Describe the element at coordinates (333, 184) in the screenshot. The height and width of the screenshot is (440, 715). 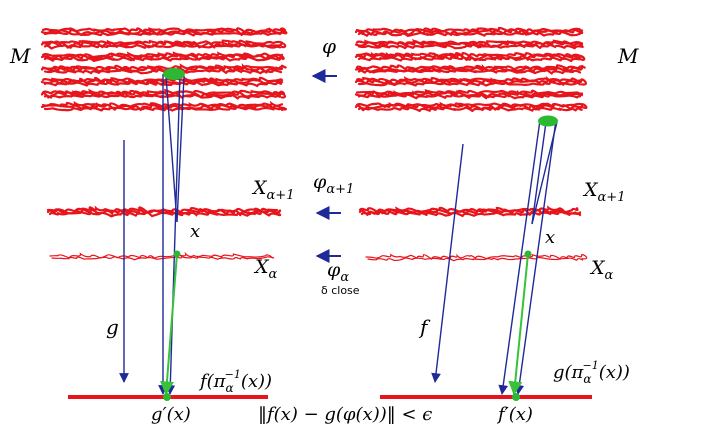
I see `label-phi-alpha1: φα+1` at that location.